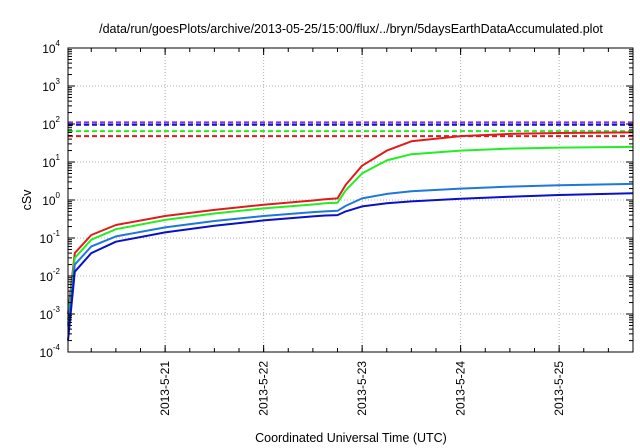 The width and height of the screenshot is (640, 448). I want to click on y-tick-label: 10⁻¹, so click(50, 237).